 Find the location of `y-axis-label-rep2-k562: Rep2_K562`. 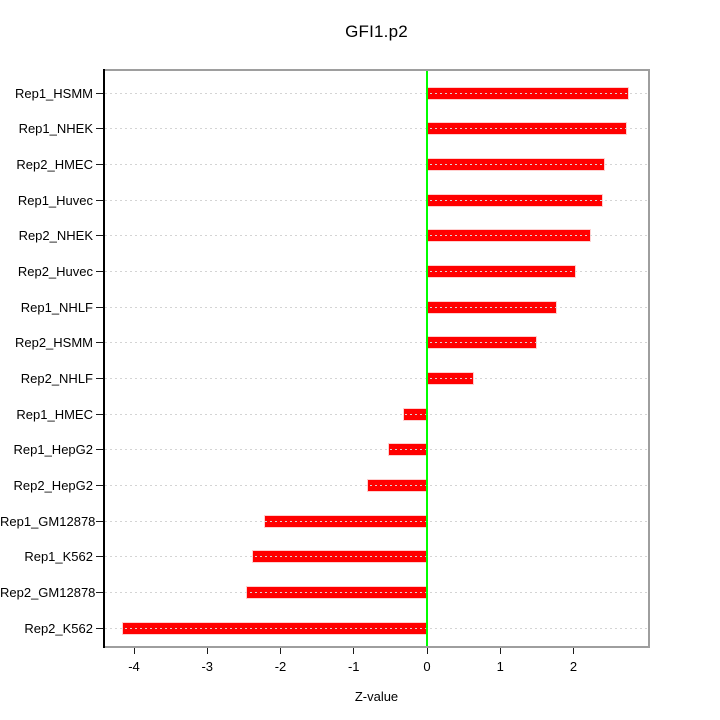

y-axis-label-rep2-k562: Rep2_K562 is located at coordinates (58, 628).